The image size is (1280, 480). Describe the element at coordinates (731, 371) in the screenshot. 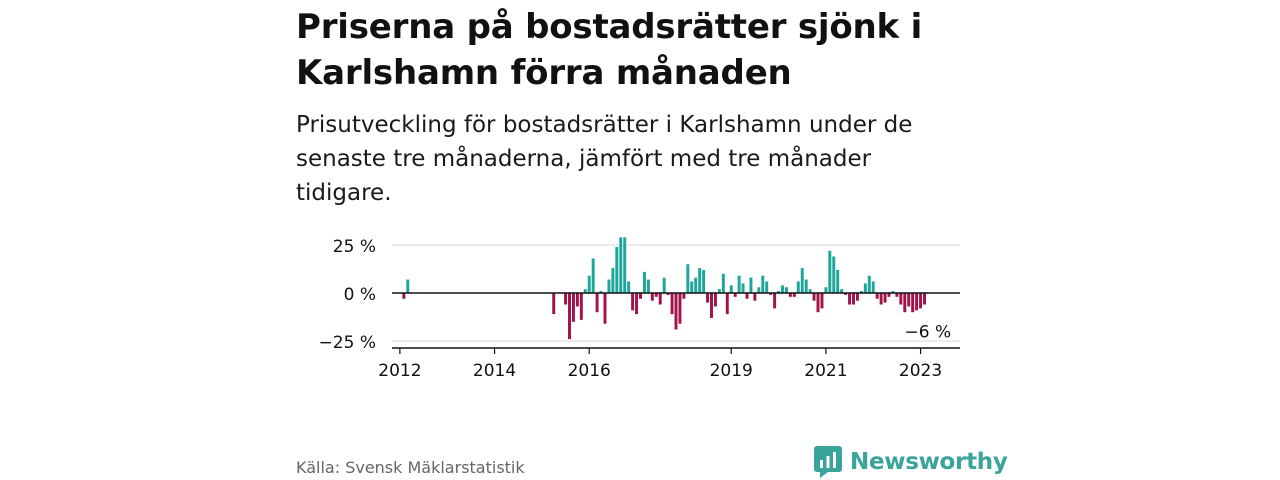

I see `x-tick-label: 2019` at that location.